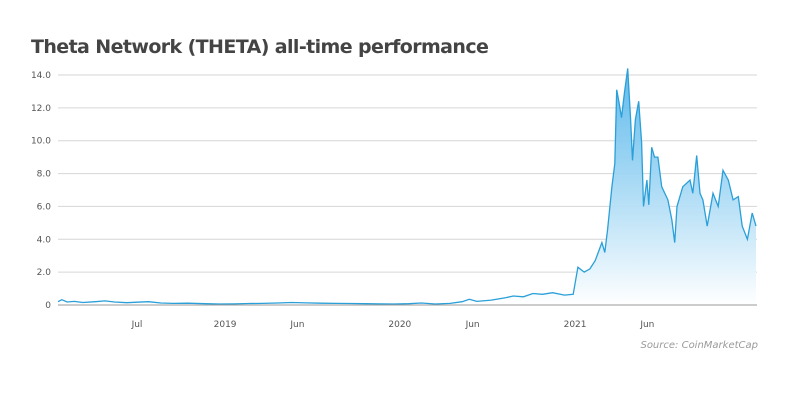 The width and height of the screenshot is (800, 400). I want to click on y-tick-label: 4.0, so click(44, 240).